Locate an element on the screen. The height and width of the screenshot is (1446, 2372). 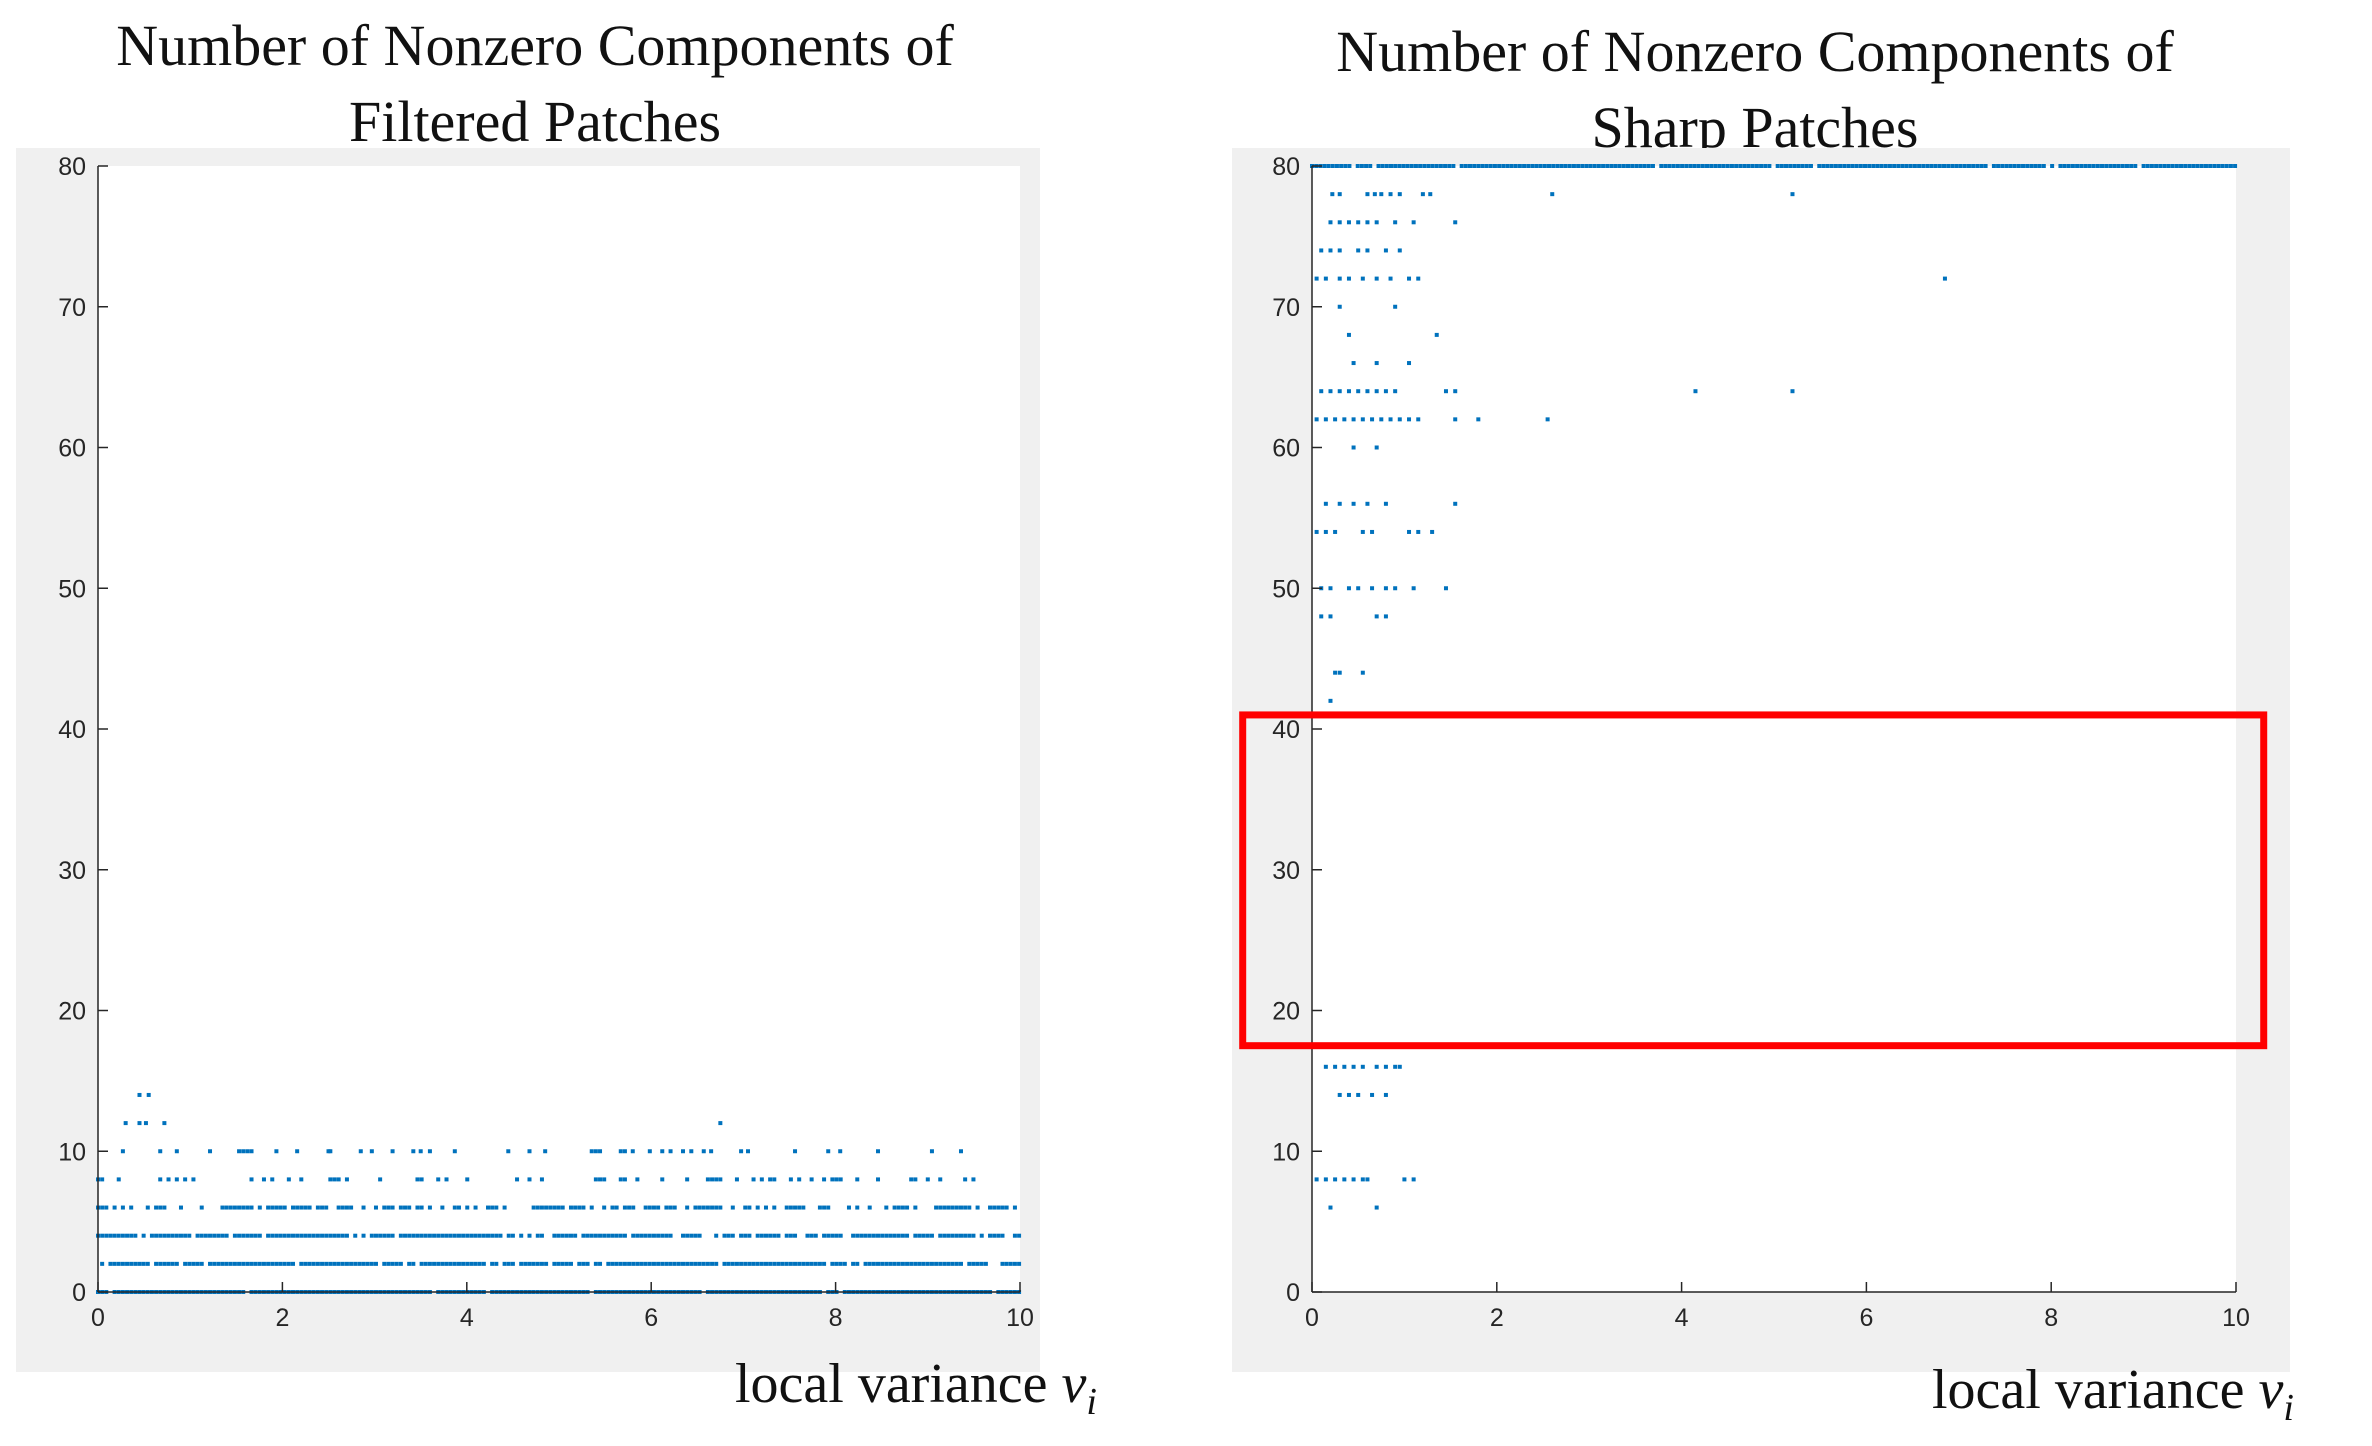
right-x-tick: 2 is located at coordinates (1497, 1307).